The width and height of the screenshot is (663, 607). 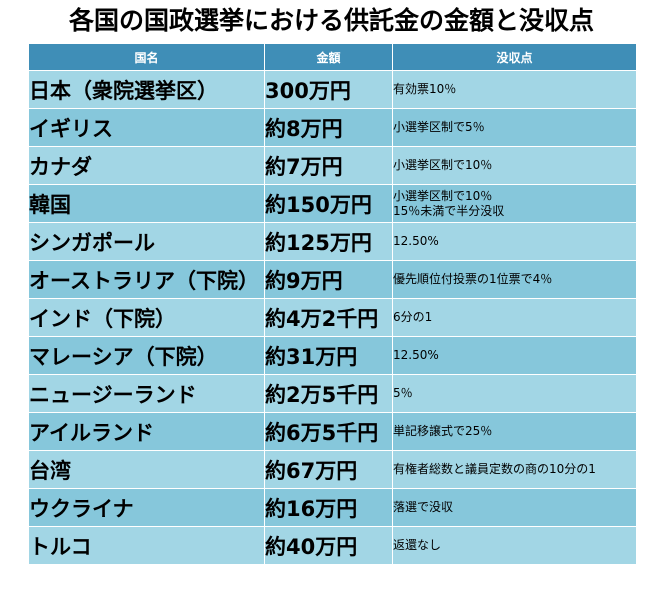 I want to click on confiscation-cell: 有効票10％, so click(x=514, y=89).